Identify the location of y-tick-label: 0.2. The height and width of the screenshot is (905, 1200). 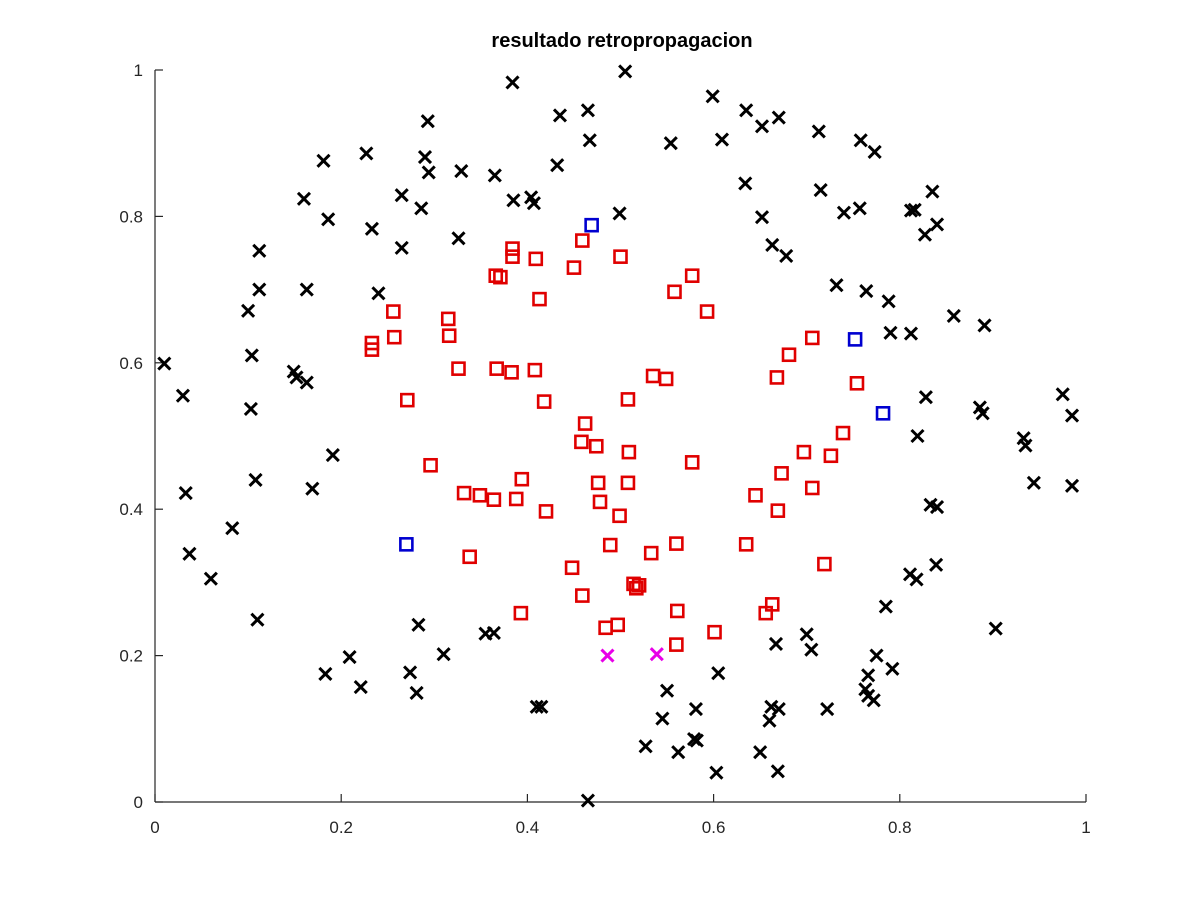
(131, 656).